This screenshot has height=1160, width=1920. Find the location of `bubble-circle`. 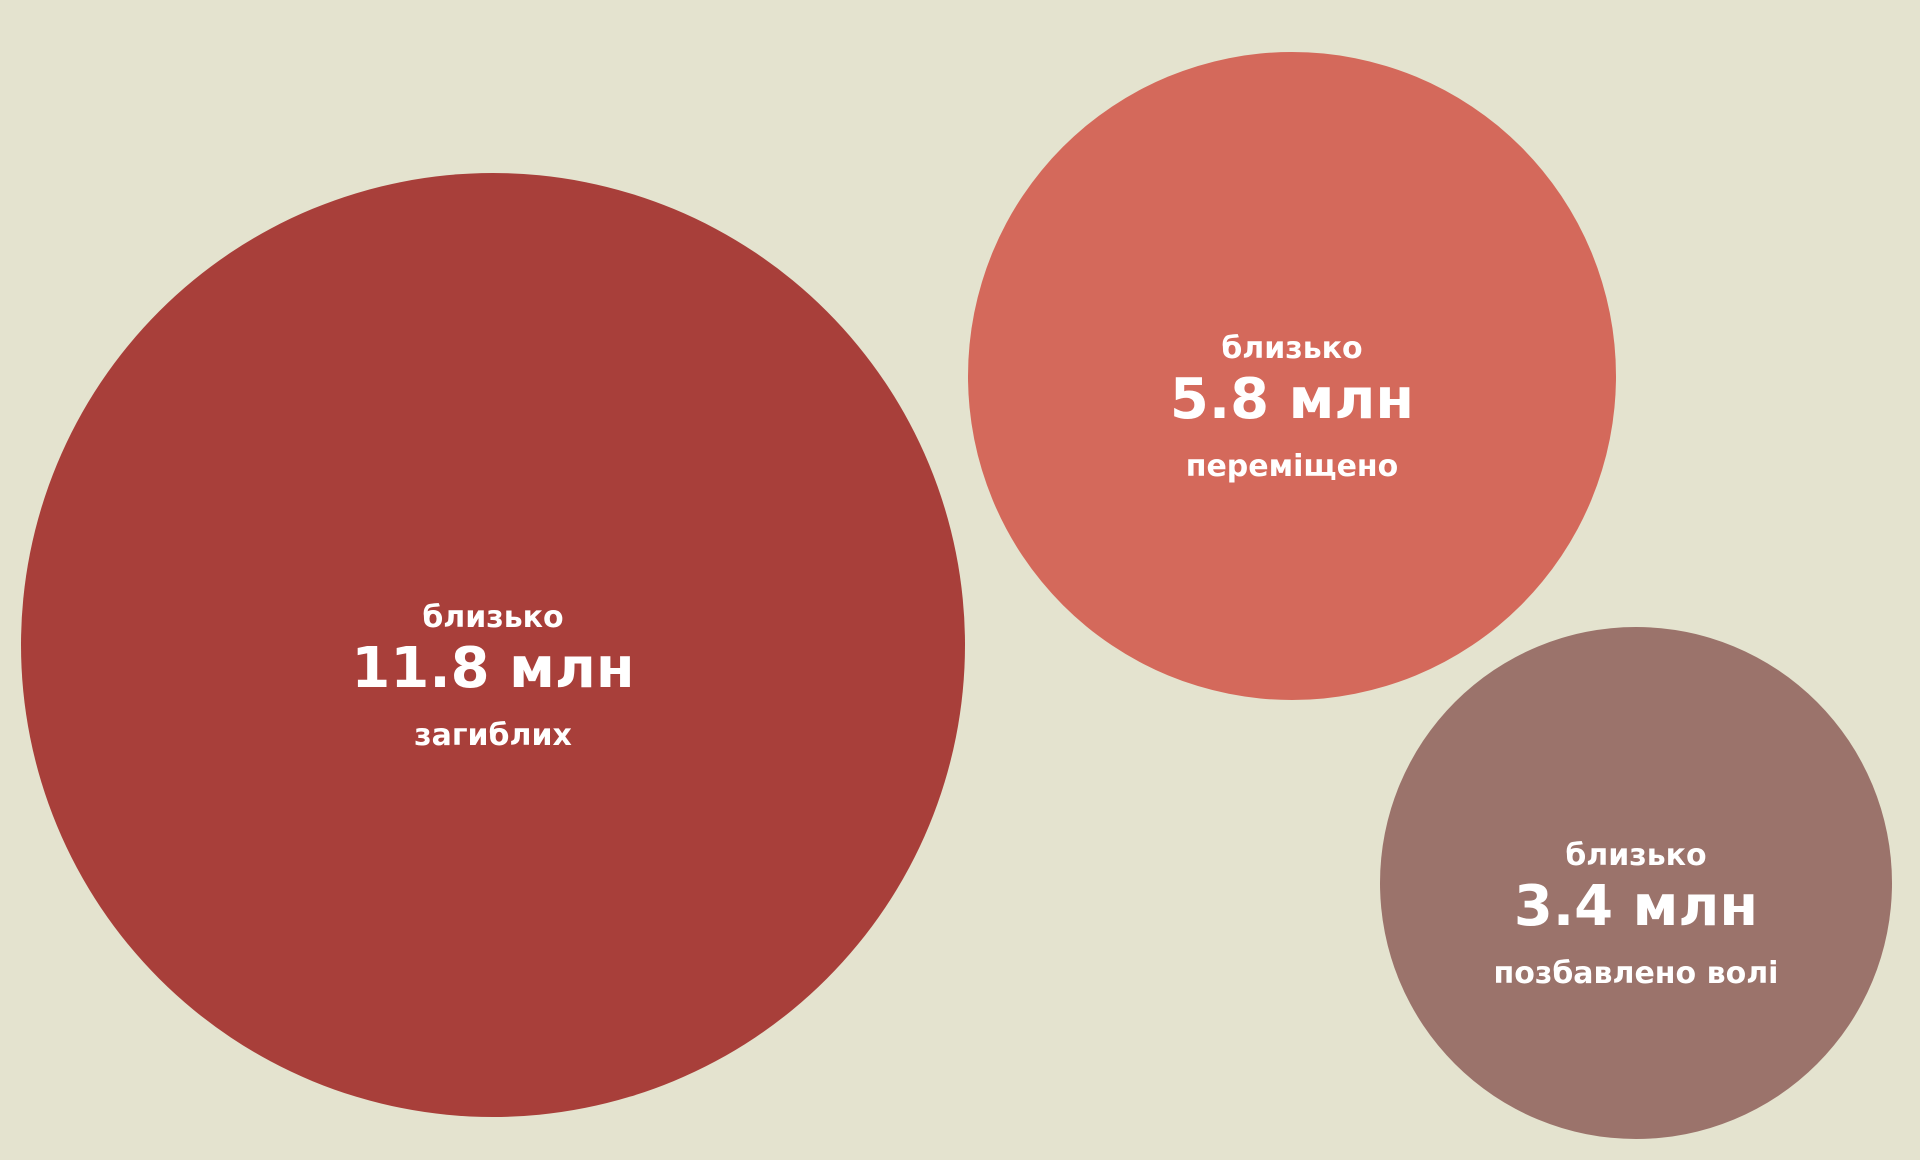

bubble-circle is located at coordinates (1636, 883).